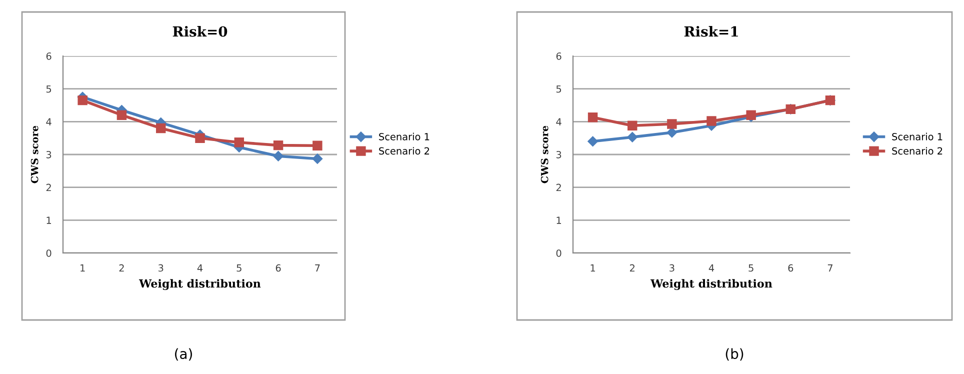  I want to click on text: (a), so click(183, 354).